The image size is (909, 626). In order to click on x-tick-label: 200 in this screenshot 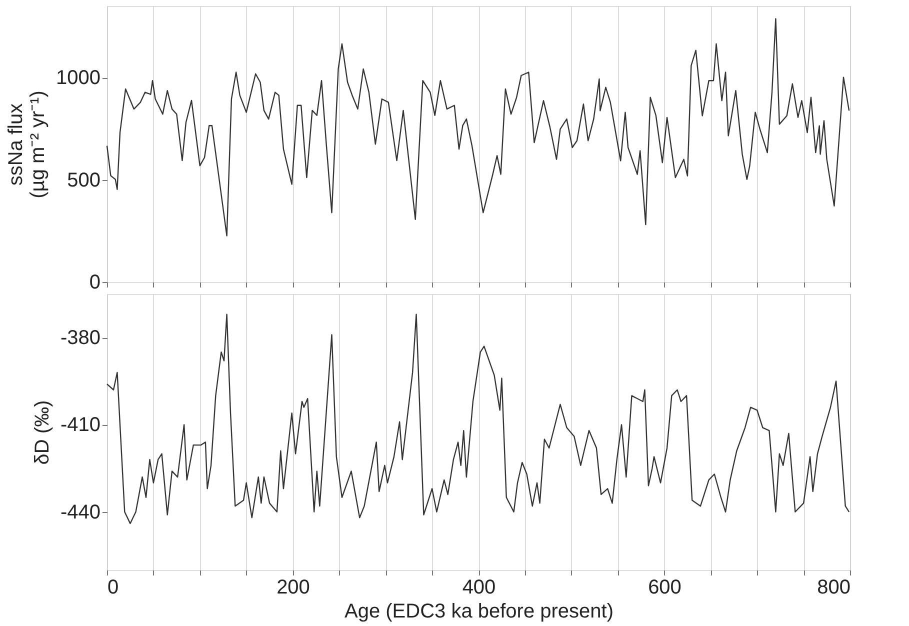, I will do `click(293, 587)`.